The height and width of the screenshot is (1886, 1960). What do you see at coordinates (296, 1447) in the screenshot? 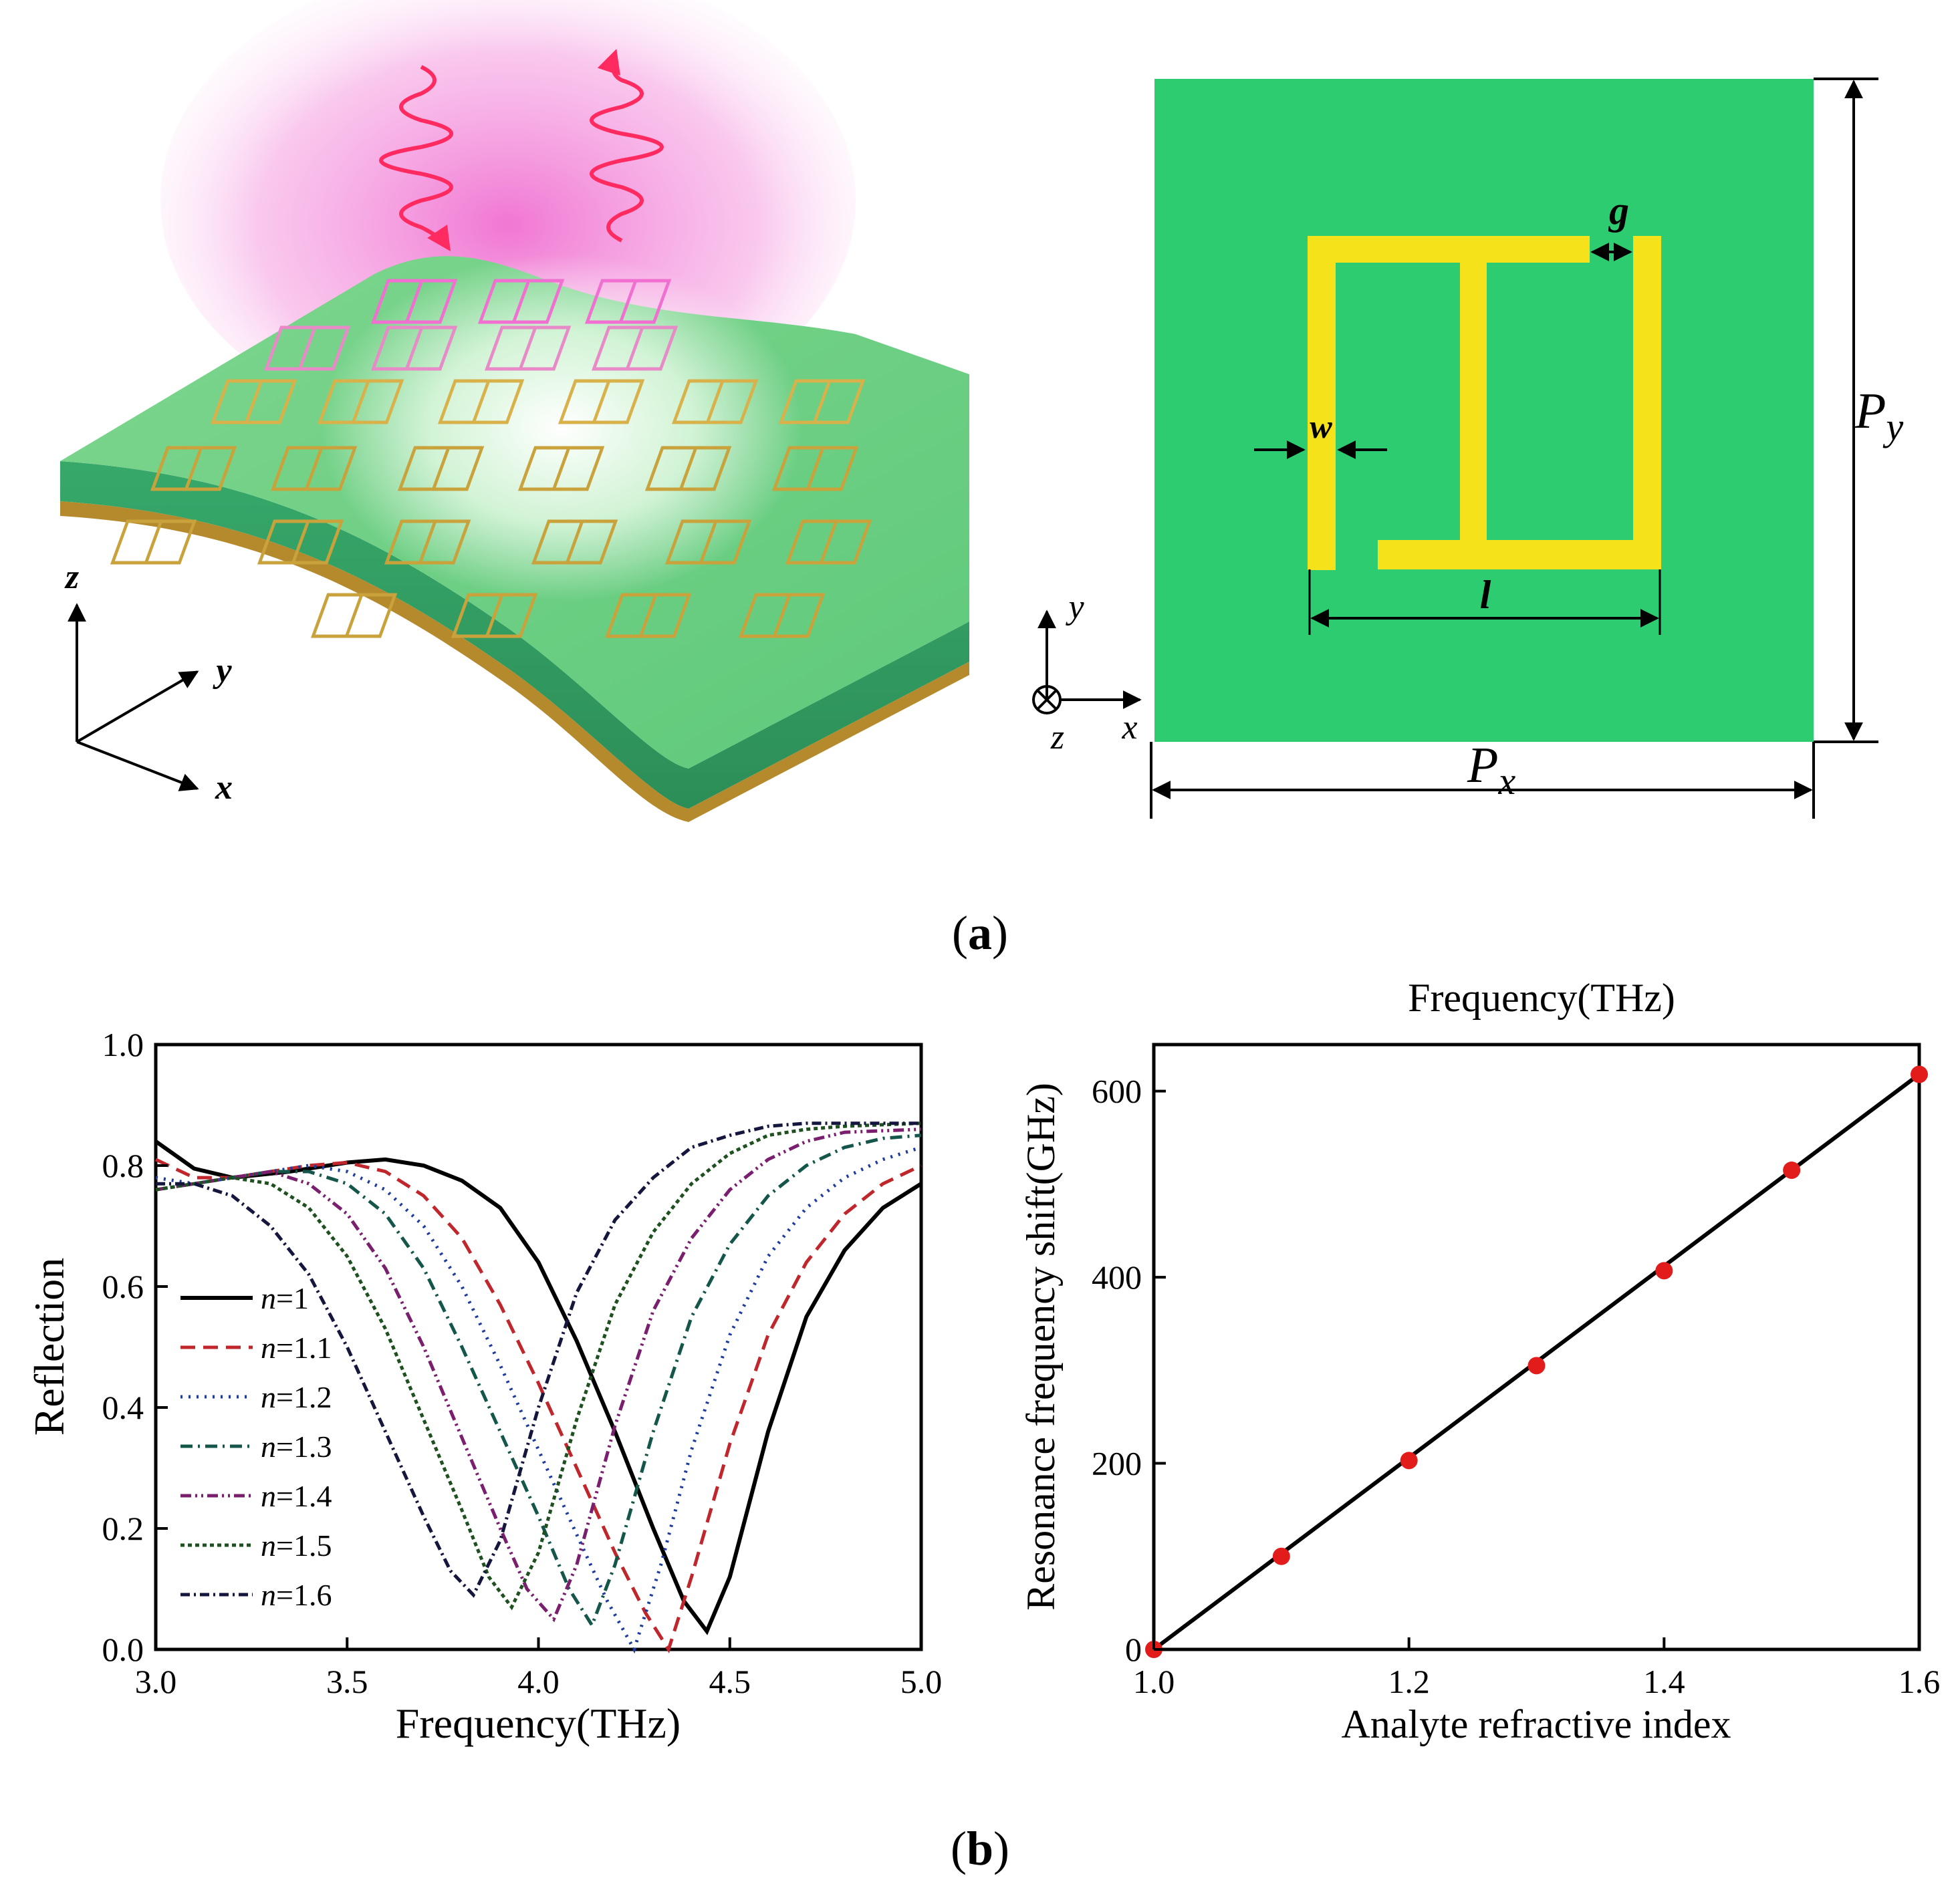
I see `legend-label: n=1.3` at bounding box center [296, 1447].